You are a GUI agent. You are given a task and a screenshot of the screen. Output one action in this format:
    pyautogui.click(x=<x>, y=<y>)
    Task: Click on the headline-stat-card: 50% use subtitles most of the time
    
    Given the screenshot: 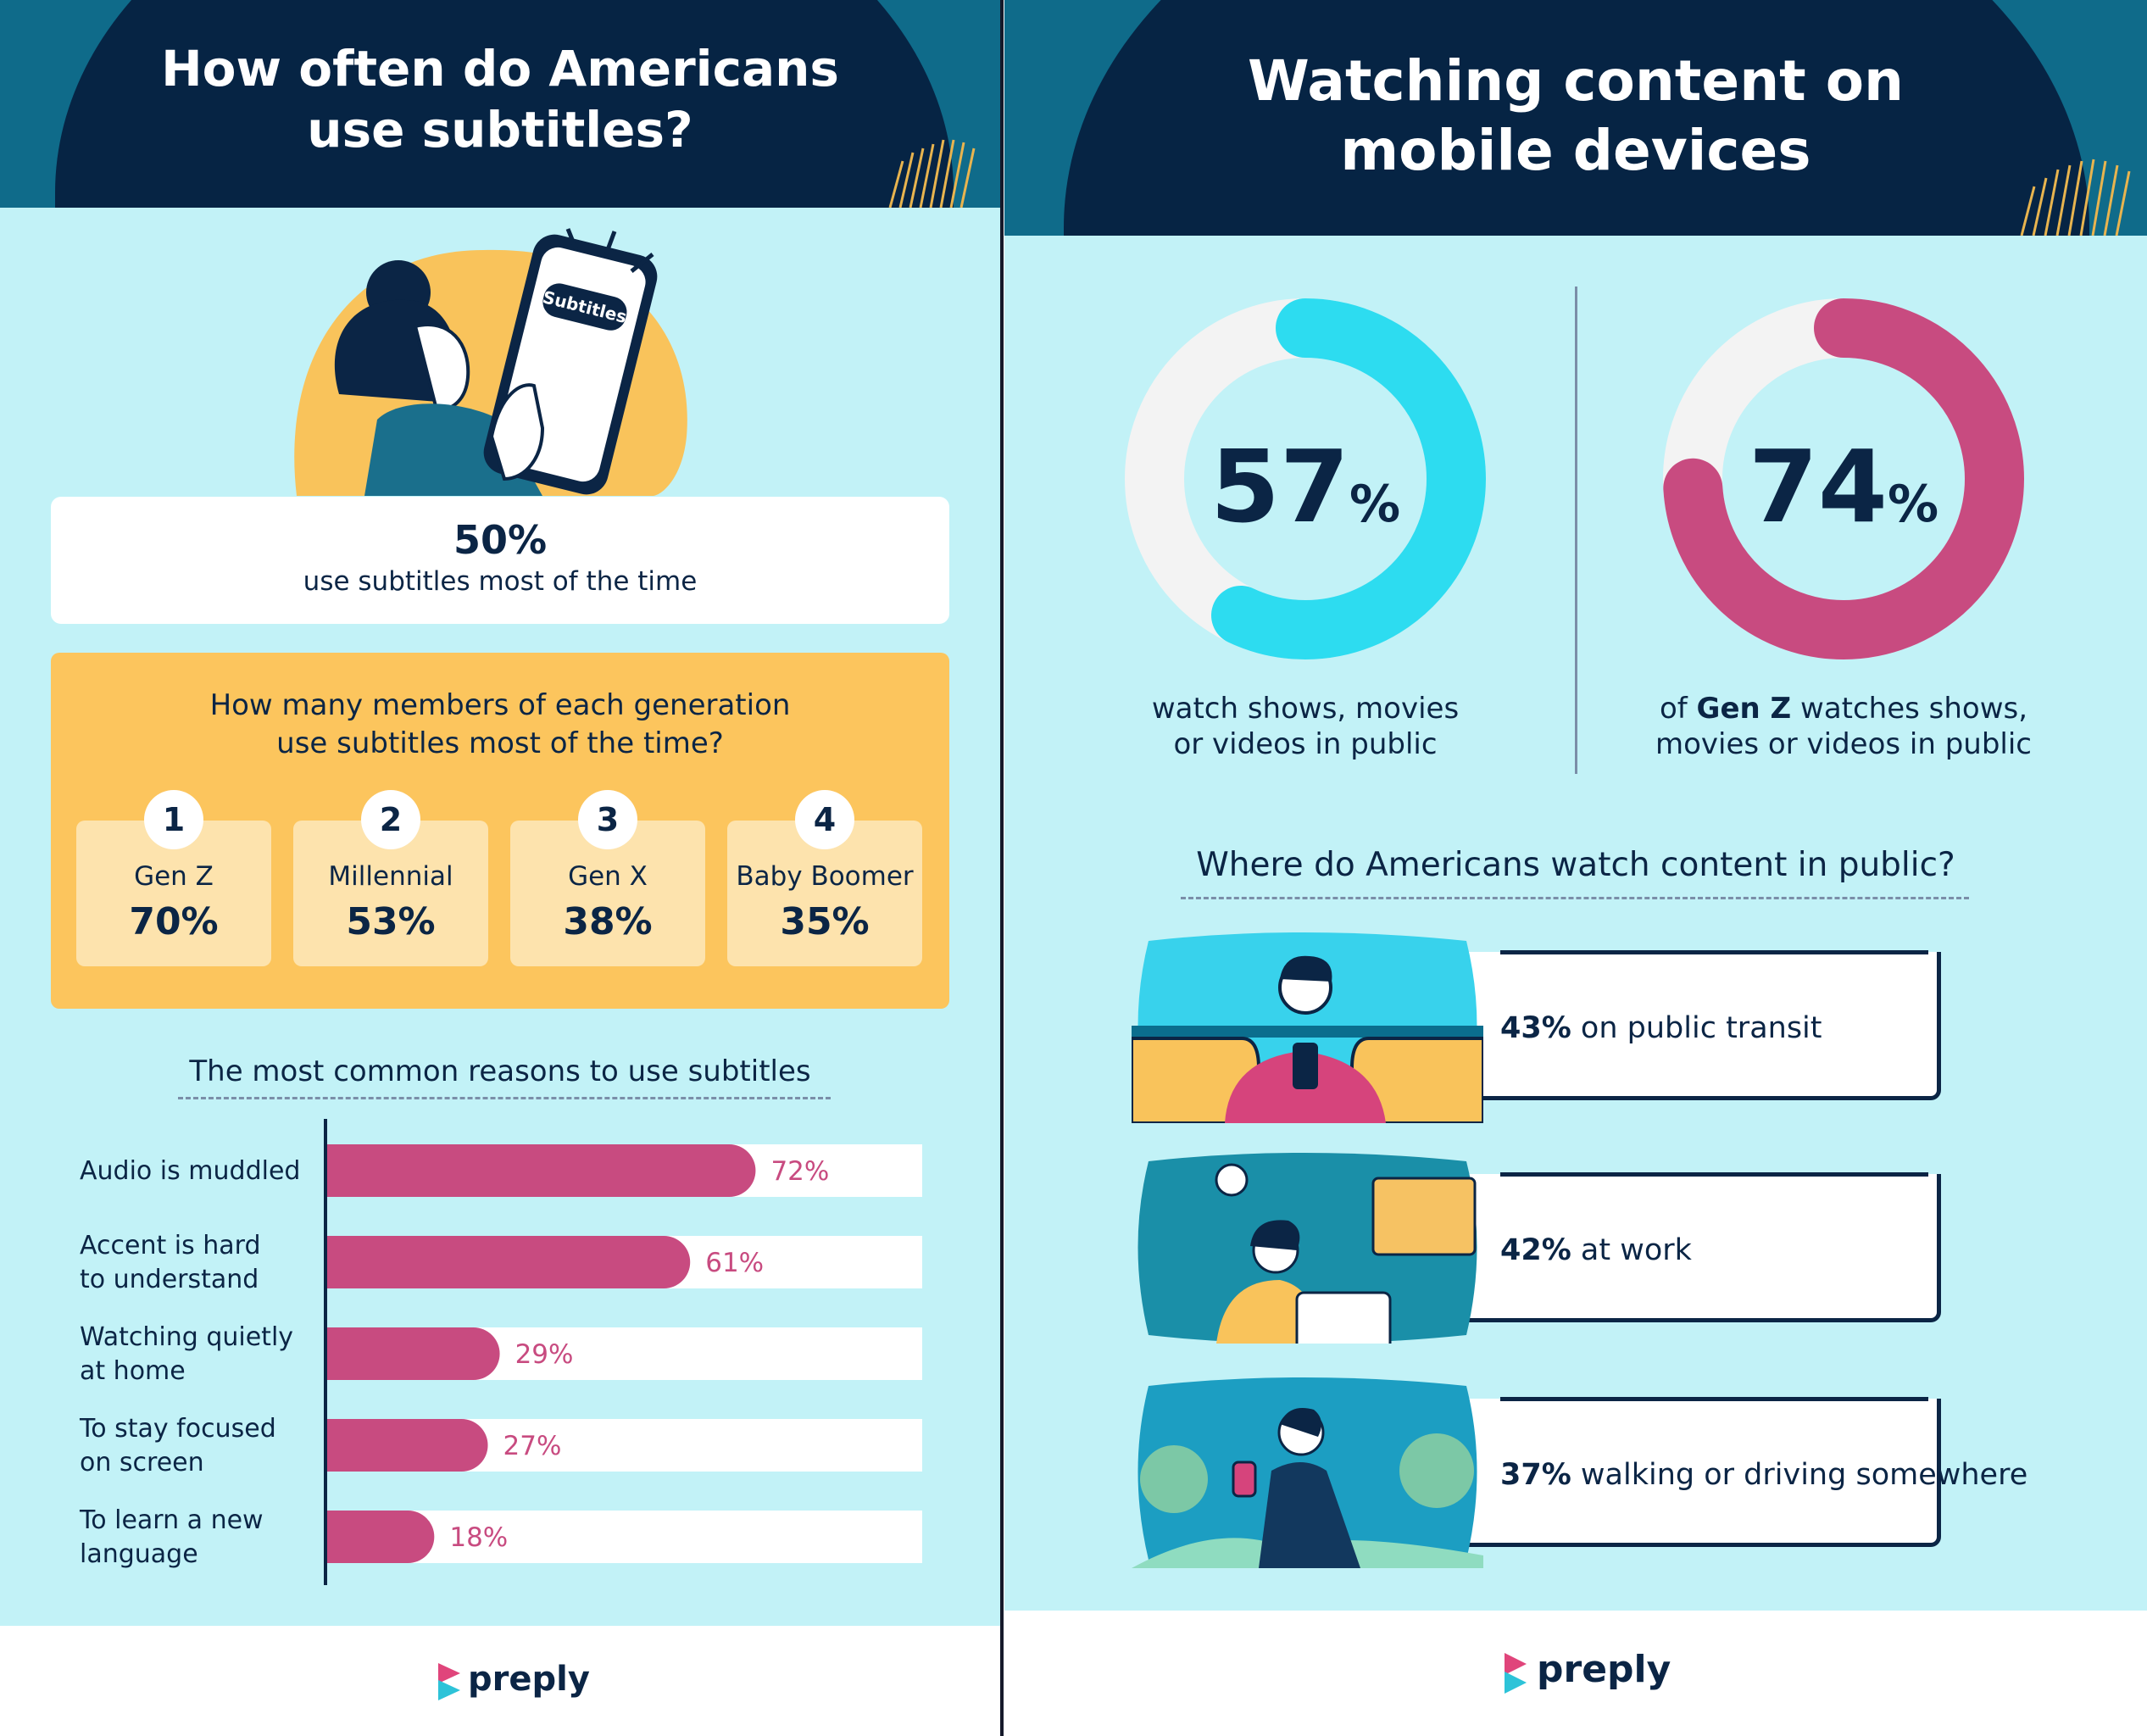 What is the action you would take?
    pyautogui.click(x=500, y=560)
    